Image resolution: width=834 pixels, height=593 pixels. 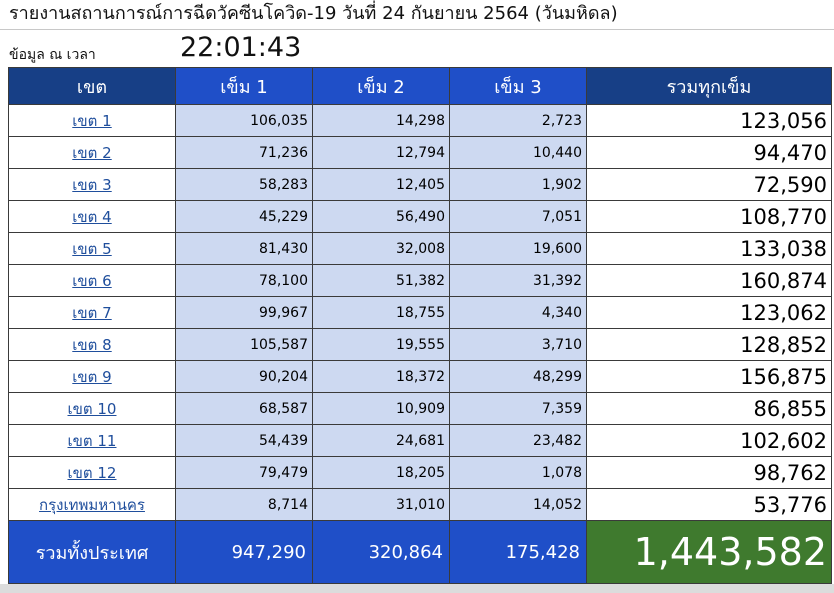 I want to click on dose1-cell: 45,229, so click(x=244, y=216).